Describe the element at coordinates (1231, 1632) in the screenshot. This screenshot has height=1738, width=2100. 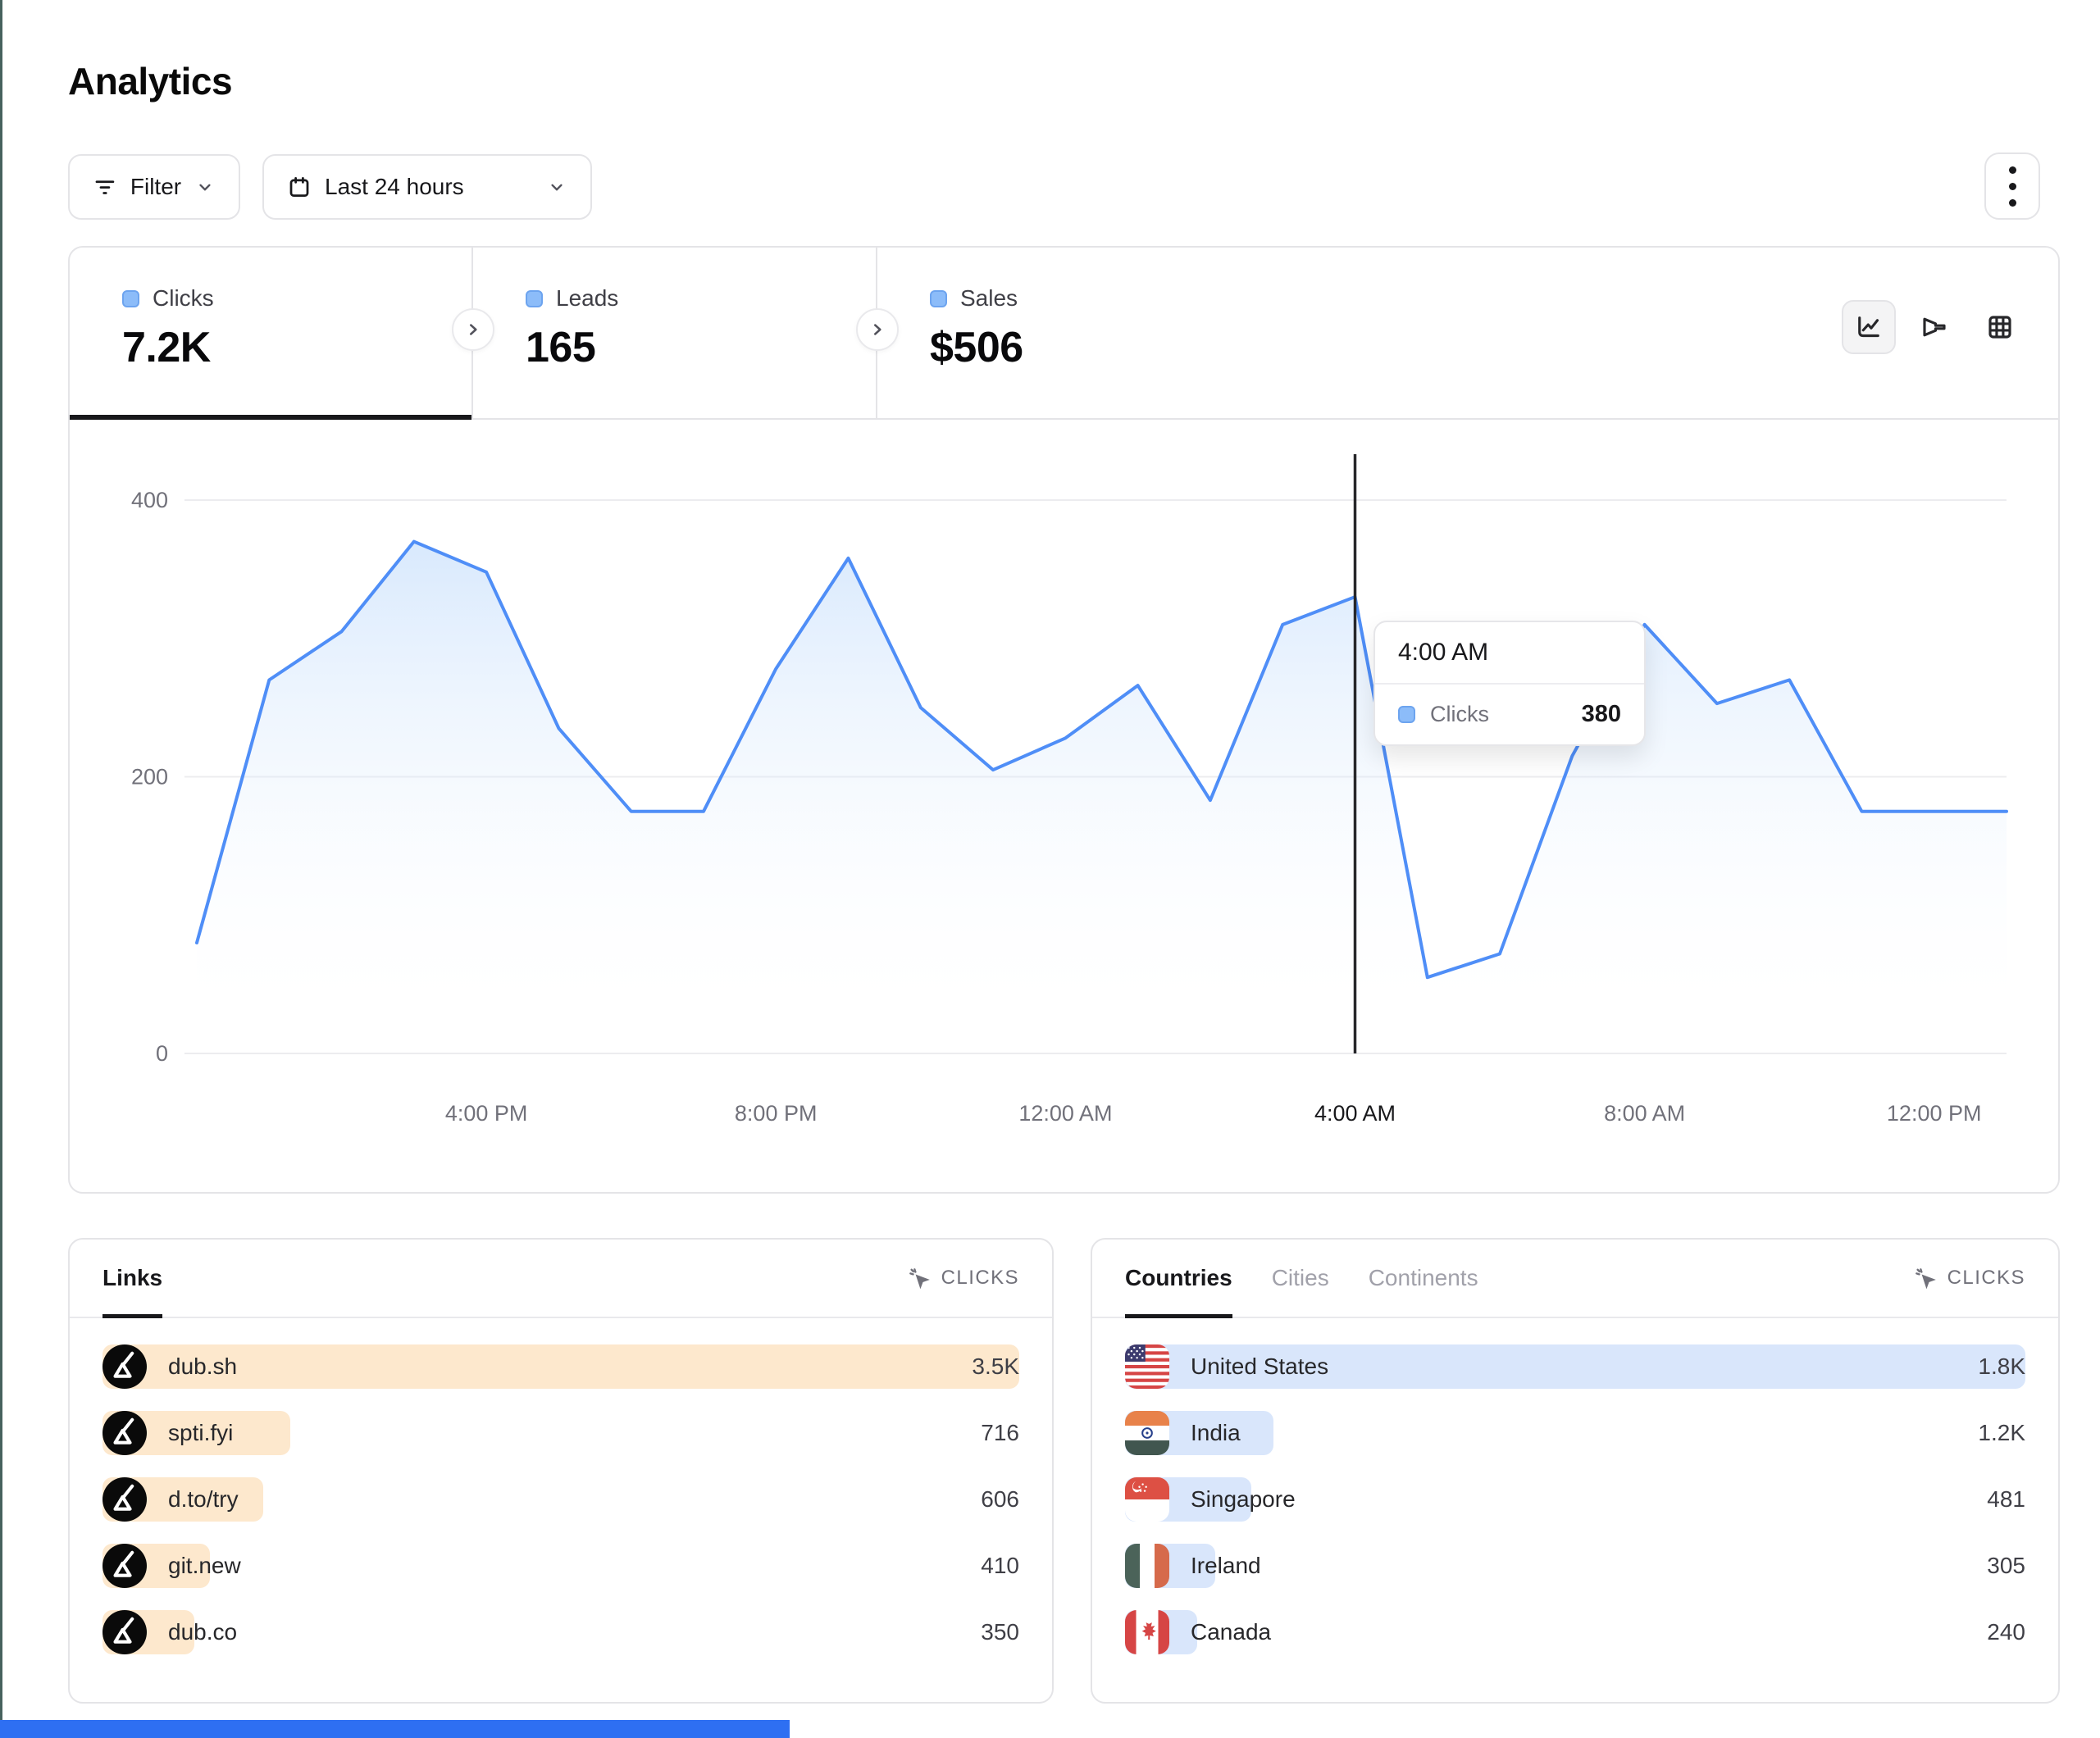
I see `list-item-label: Canada` at that location.